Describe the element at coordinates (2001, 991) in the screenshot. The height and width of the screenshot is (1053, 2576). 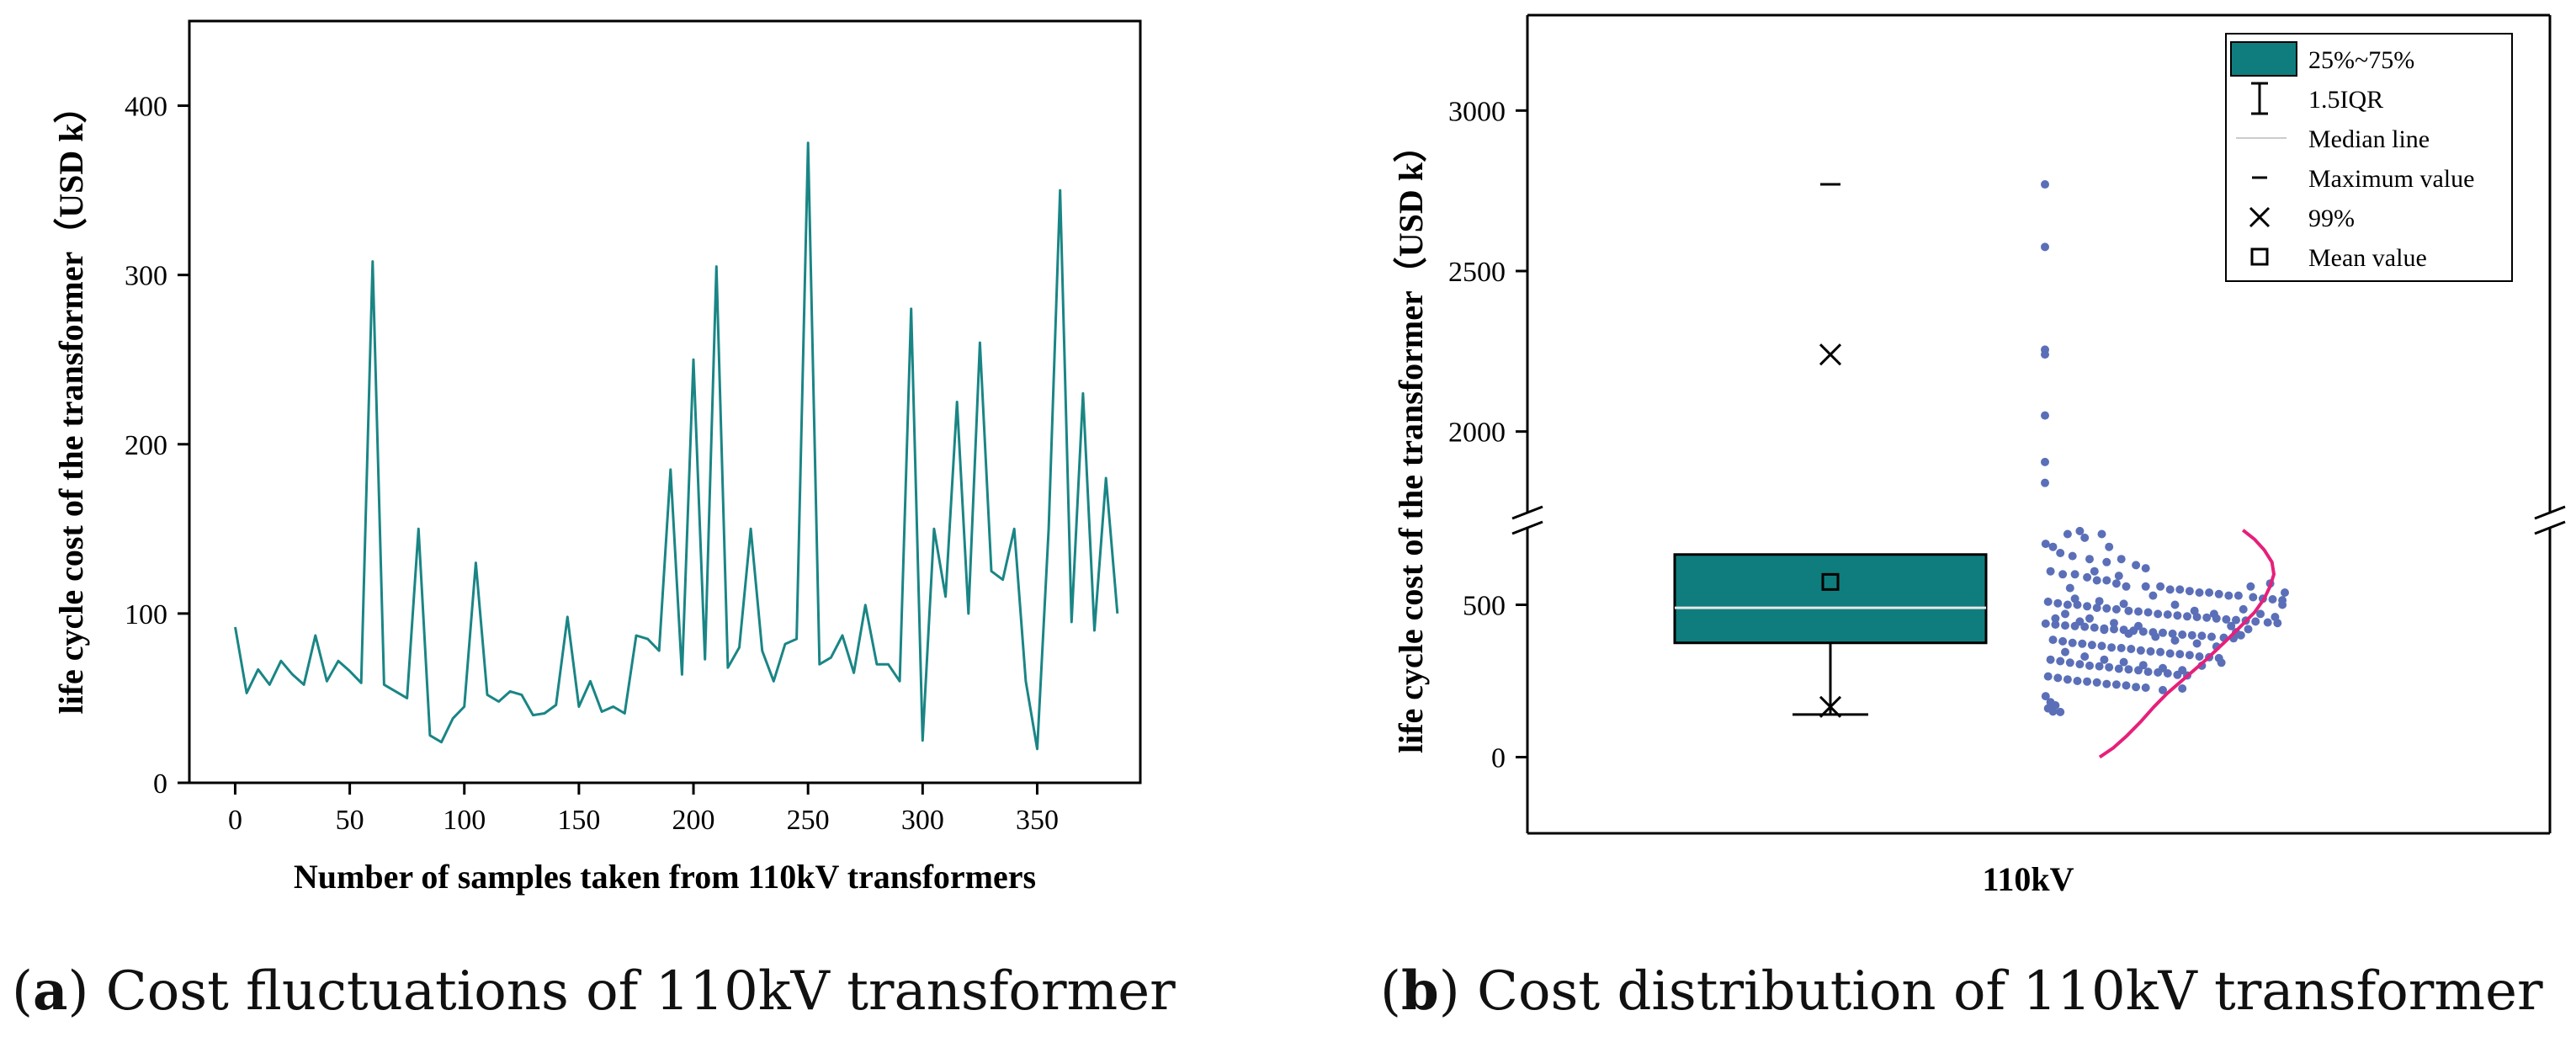
I see `caption-b-text: Cost distribution of 110kV transformer` at that location.